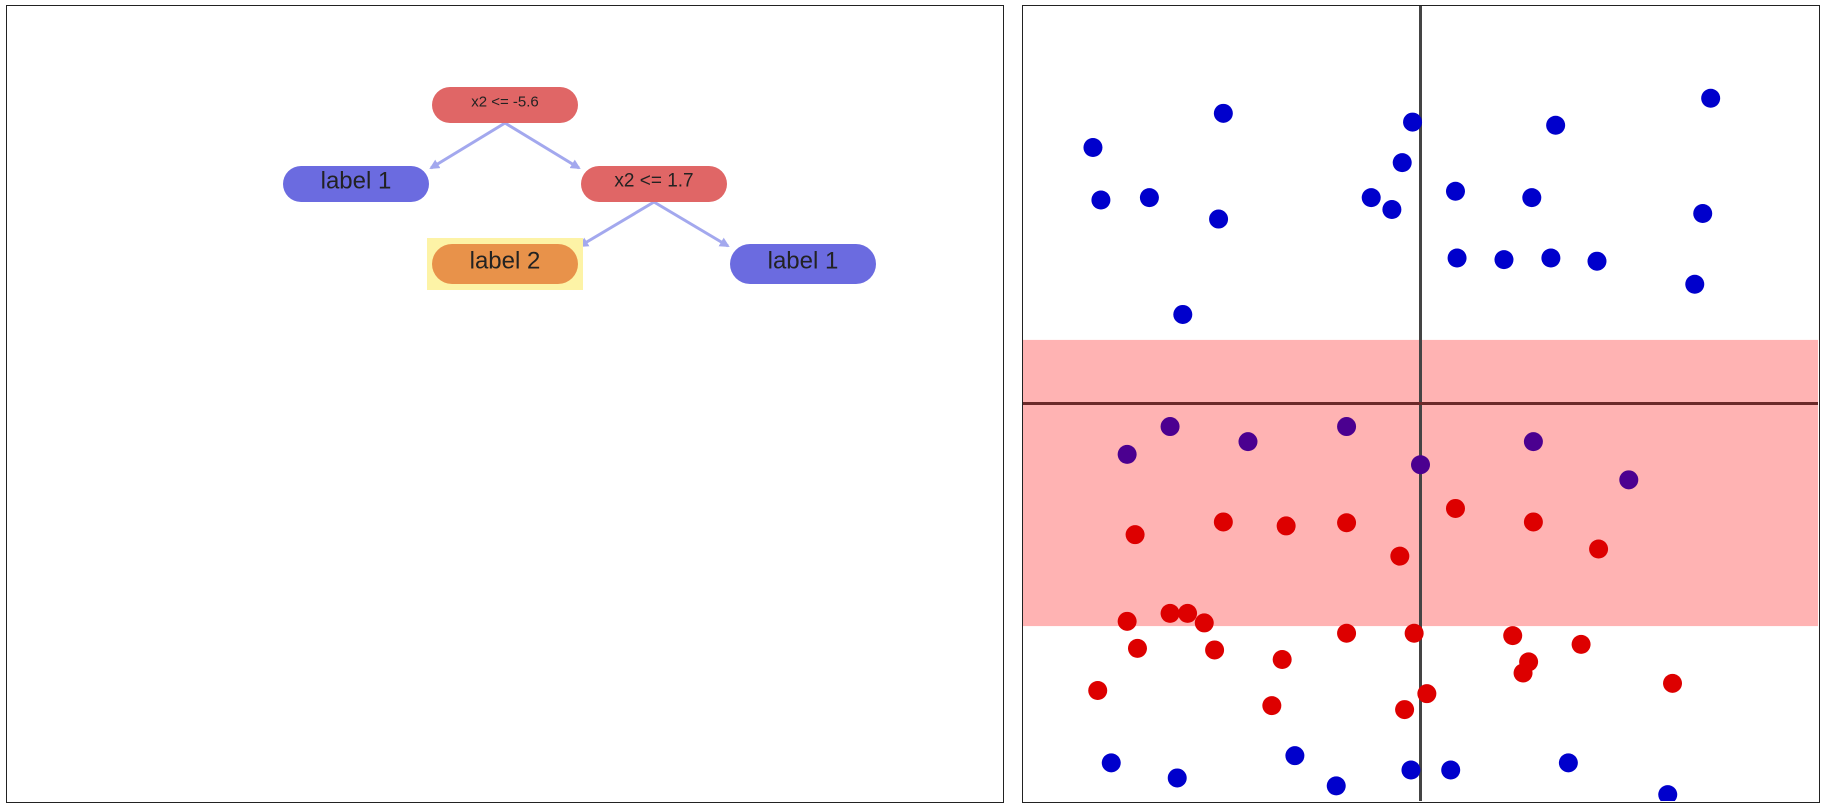  I want to click on tree-node-split-b: x2 <= 1.7, so click(654, 184).